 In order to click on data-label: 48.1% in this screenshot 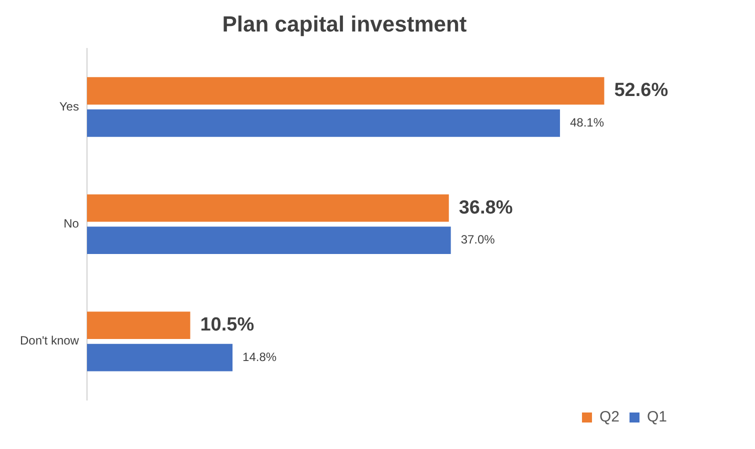, I will do `click(587, 122)`.